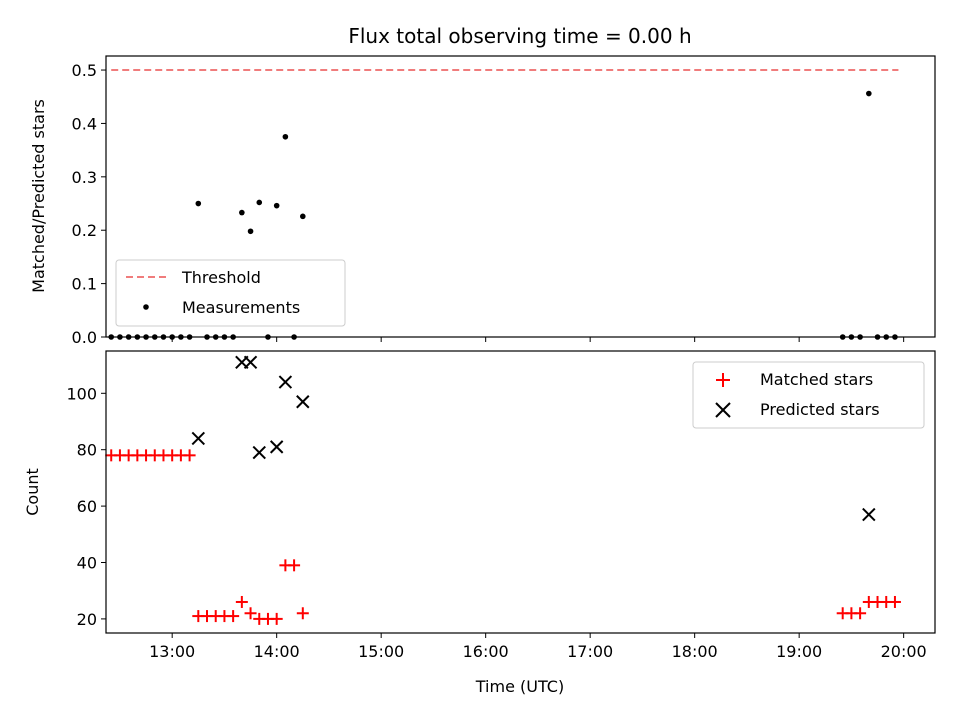 This screenshot has width=960, height=720. What do you see at coordinates (84, 284) in the screenshot?
I see `top-y-tick-label: 0.1` at bounding box center [84, 284].